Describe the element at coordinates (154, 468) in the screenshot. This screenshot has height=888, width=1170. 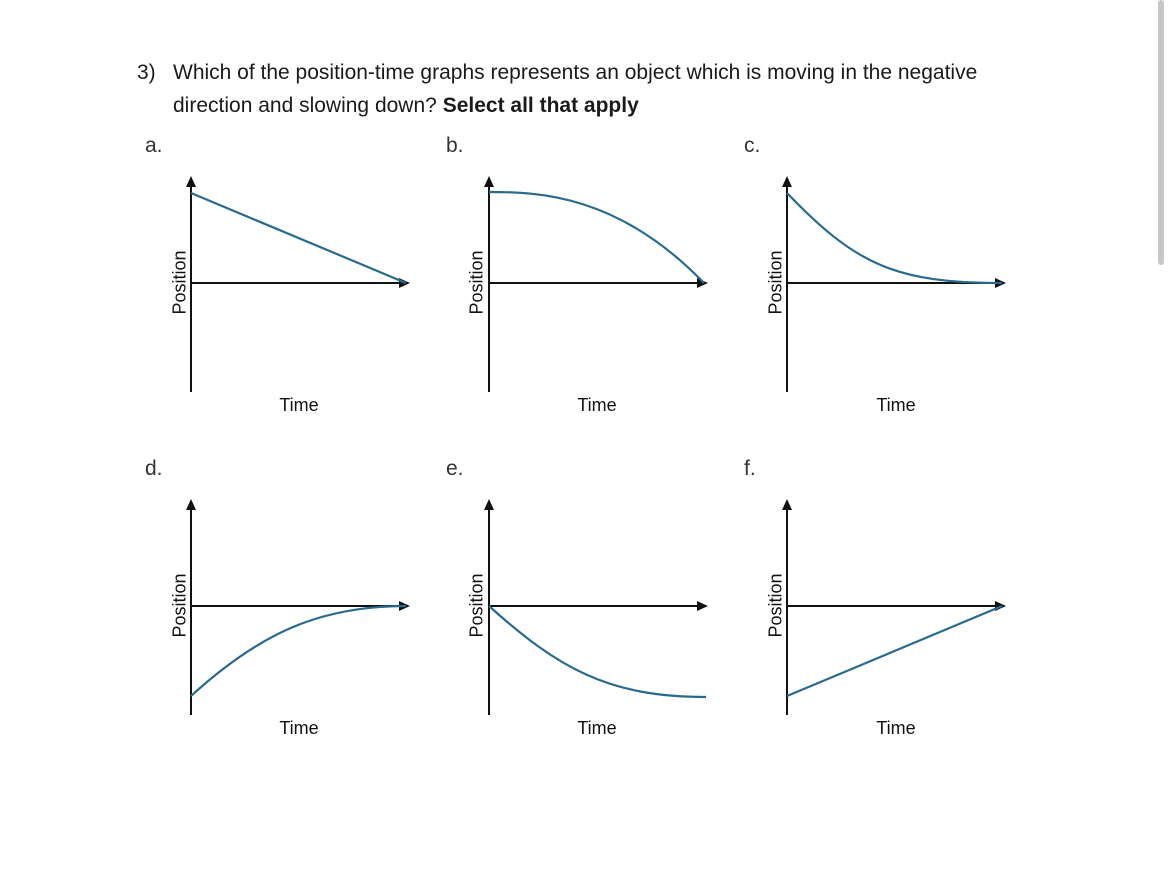
I see `graph-label-d: d.` at that location.